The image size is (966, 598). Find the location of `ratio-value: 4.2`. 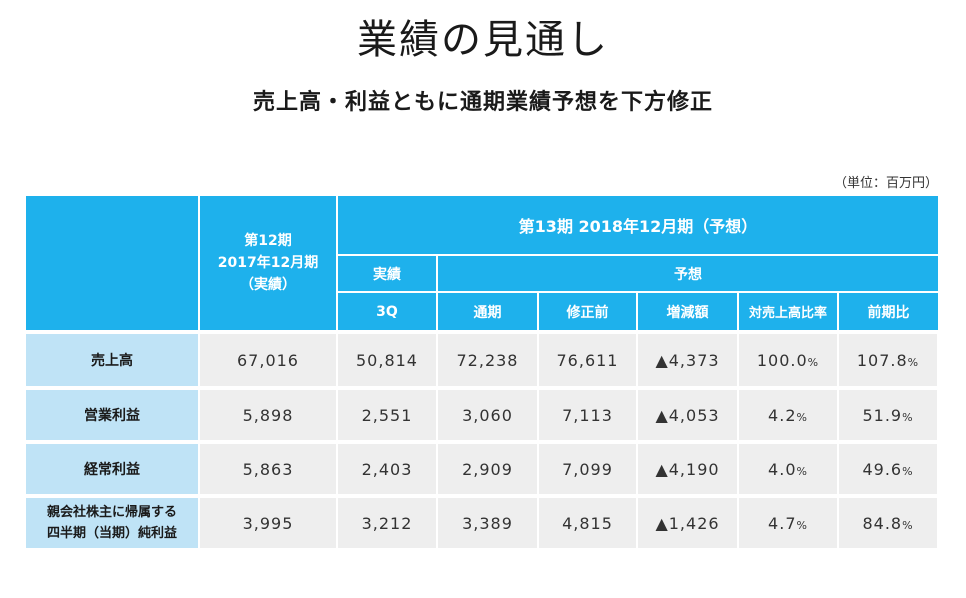

ratio-value: 4.2 is located at coordinates (782, 415).